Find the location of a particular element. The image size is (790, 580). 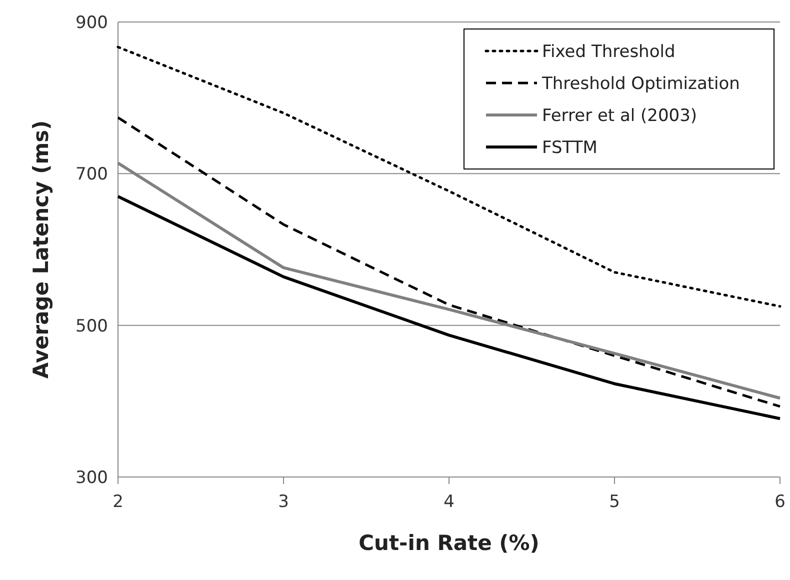

x-tick-label: 3 is located at coordinates (283, 502).